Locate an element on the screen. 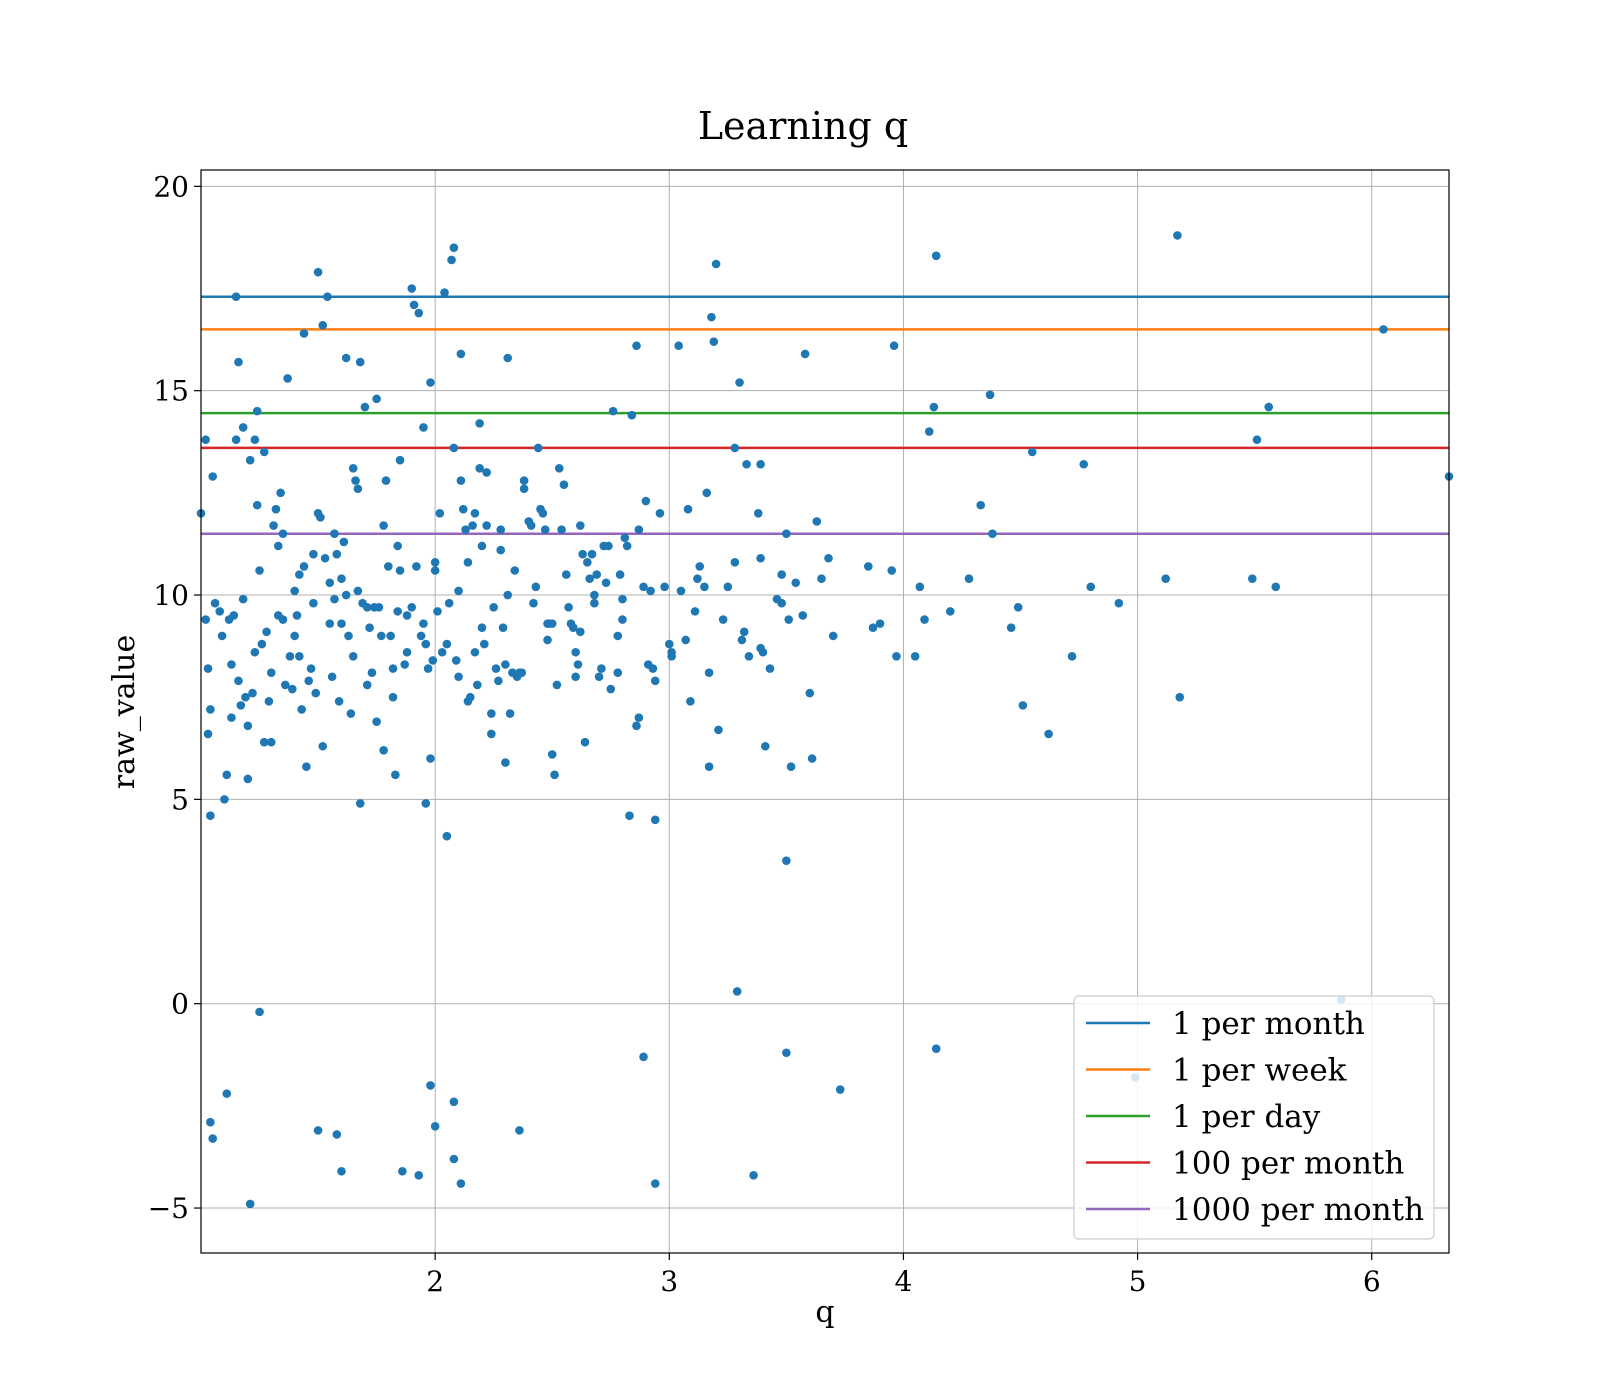  x-axis-ticks: 2 3 4 5 6 is located at coordinates (903, 1275).